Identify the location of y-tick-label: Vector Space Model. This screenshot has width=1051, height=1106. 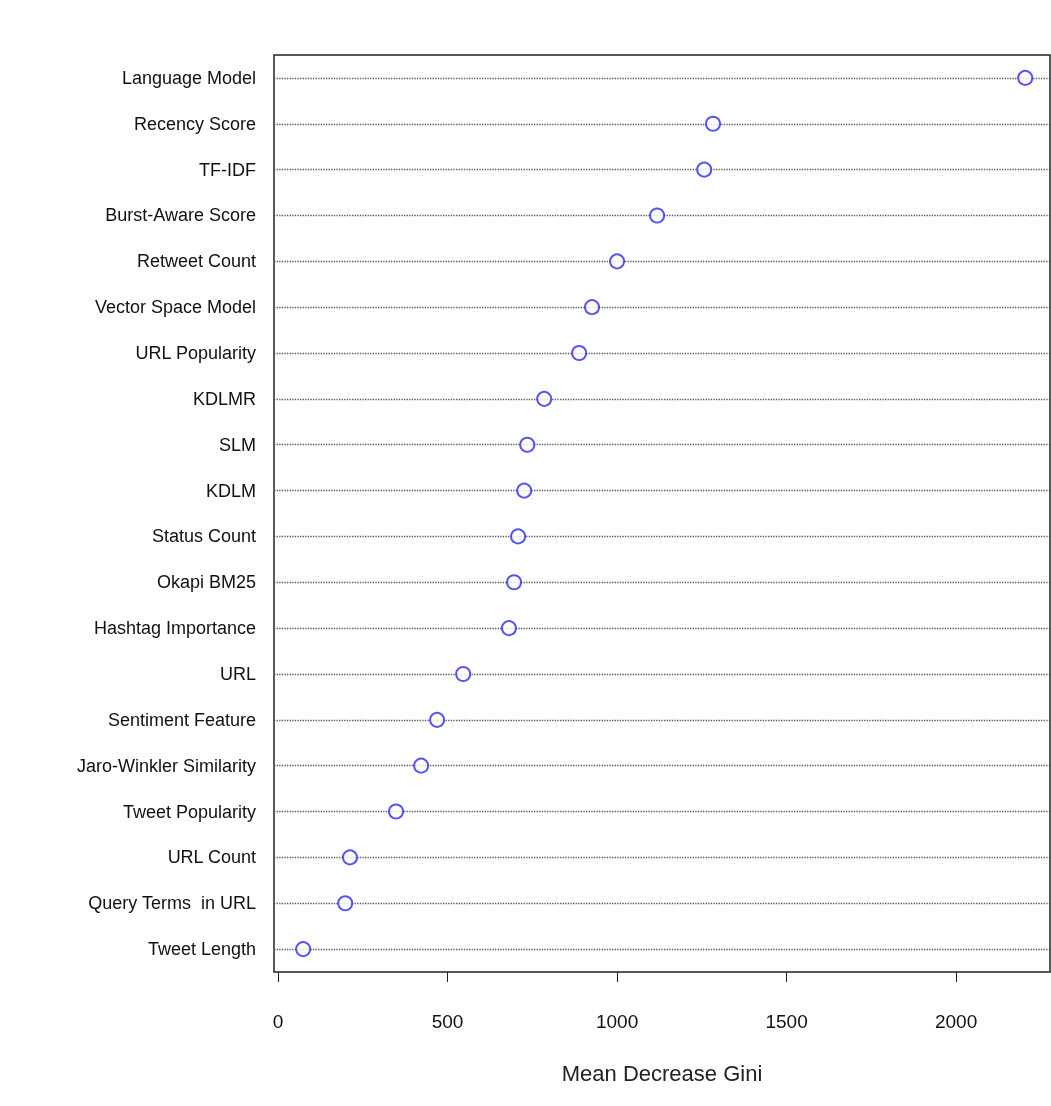
(175, 307).